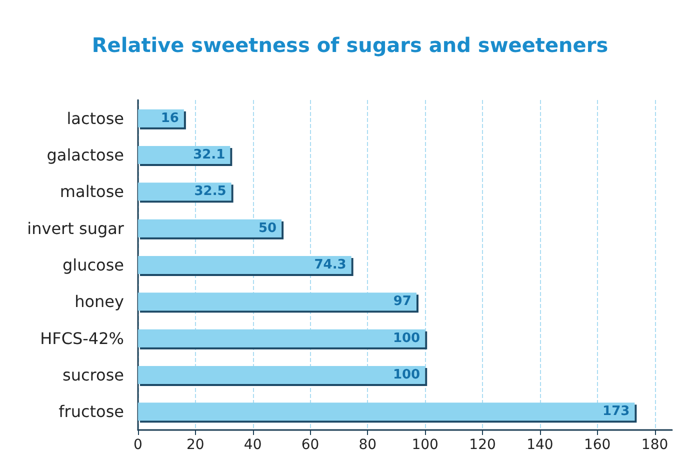  What do you see at coordinates (367, 445) in the screenshot?
I see `x-tick-label: 80` at bounding box center [367, 445].